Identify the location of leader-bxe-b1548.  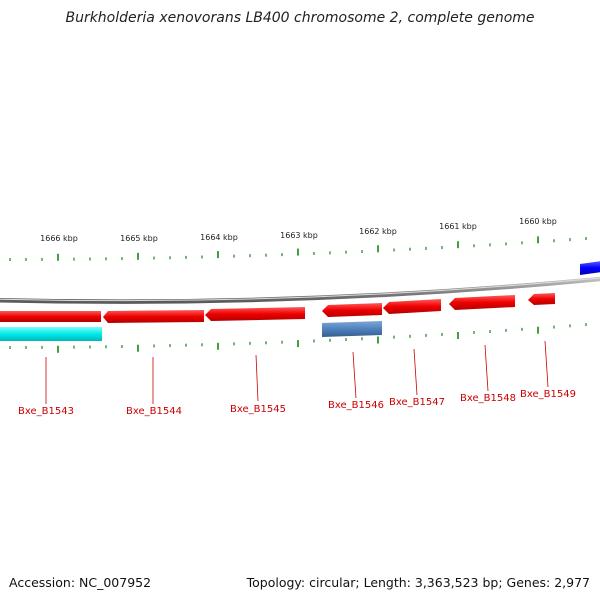
(486, 368).